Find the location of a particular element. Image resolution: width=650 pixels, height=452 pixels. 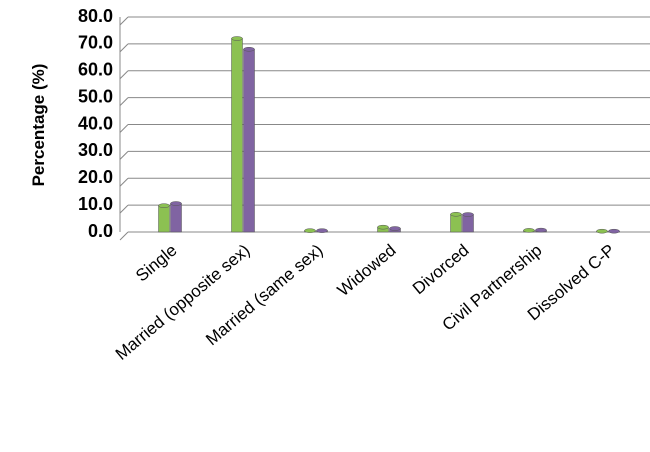

y-tick-label: 20.0 is located at coordinates (95, 177).